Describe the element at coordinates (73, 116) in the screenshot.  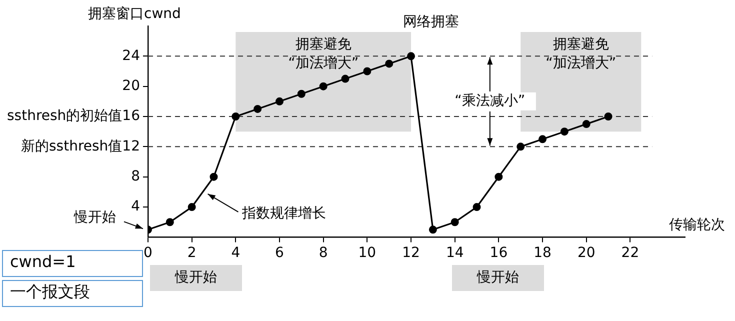
I see `y-tick-label: ssthresh的初始值16` at that location.